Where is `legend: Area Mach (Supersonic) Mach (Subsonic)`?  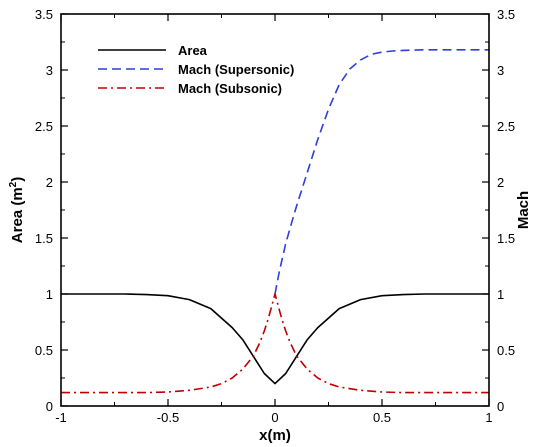
legend: Area Mach (Supersonic) Mach (Subsonic) is located at coordinates (196, 69).